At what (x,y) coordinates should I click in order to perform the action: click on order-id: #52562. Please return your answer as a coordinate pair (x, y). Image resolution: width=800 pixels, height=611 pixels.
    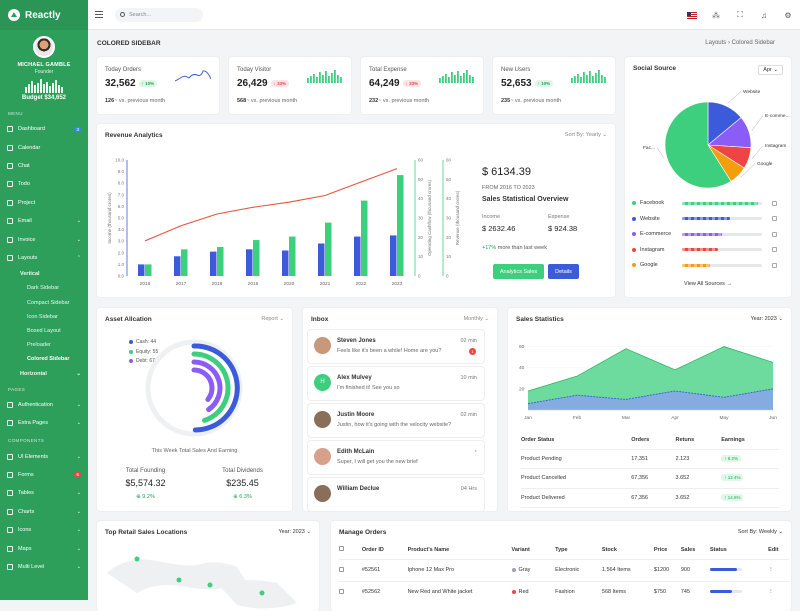
    Looking at the image, I should click on (384, 591).